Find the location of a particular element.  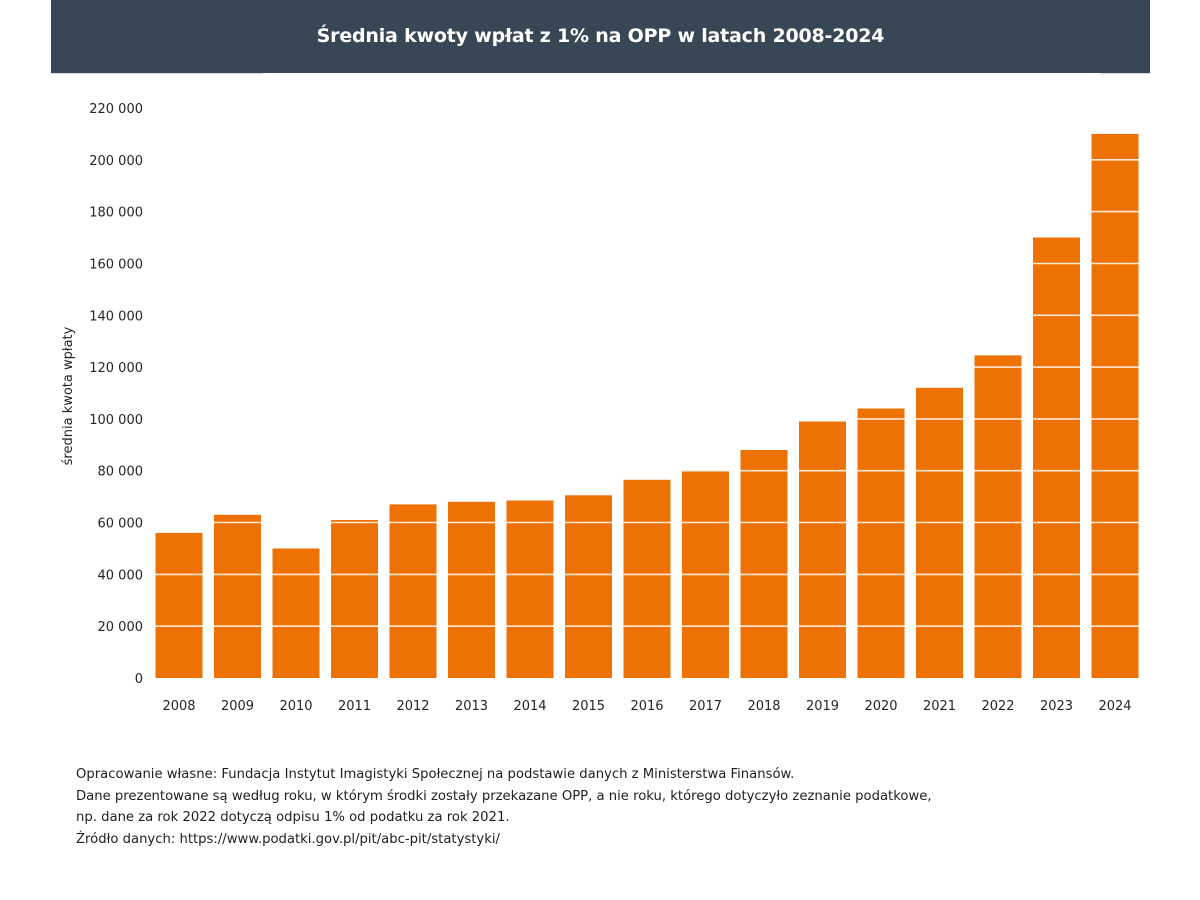

x-tick-label: 2013 is located at coordinates (471, 706).